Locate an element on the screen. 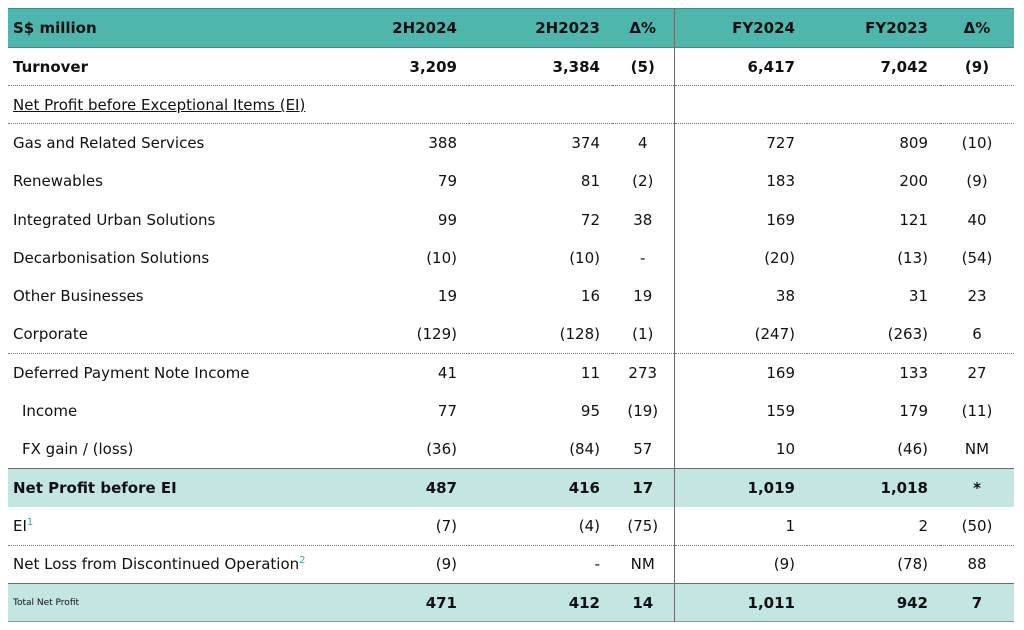 The image size is (1024, 630). cell-fy-change: 88 is located at coordinates (977, 564).